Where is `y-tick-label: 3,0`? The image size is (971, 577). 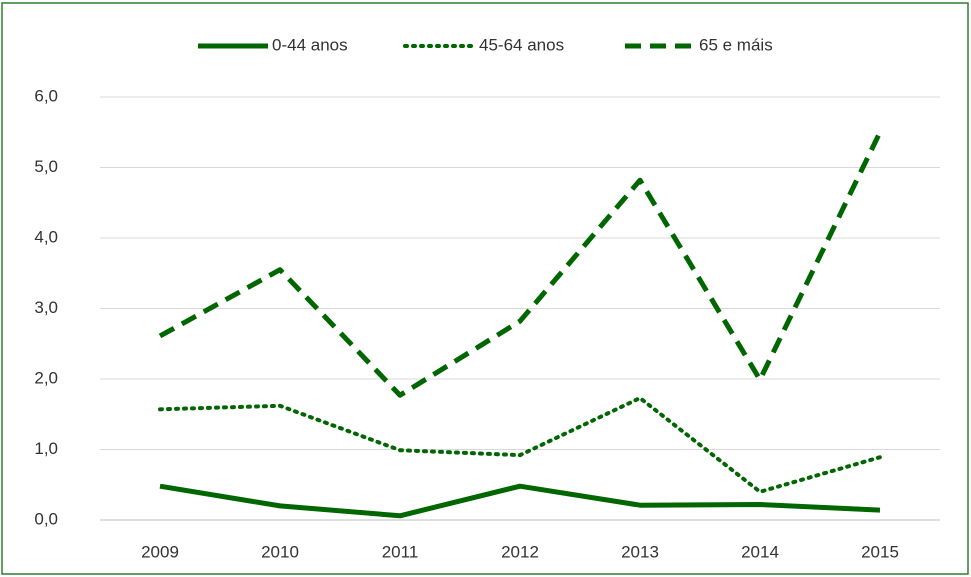 y-tick-label: 3,0 is located at coordinates (46, 307).